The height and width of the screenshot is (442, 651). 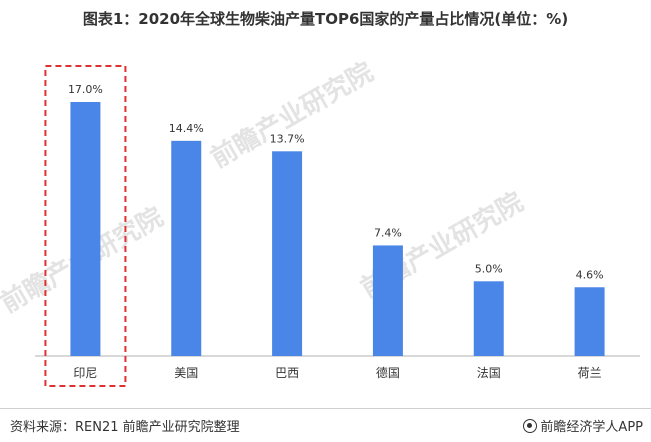 I want to click on data-label: 7.4%, so click(x=388, y=232).